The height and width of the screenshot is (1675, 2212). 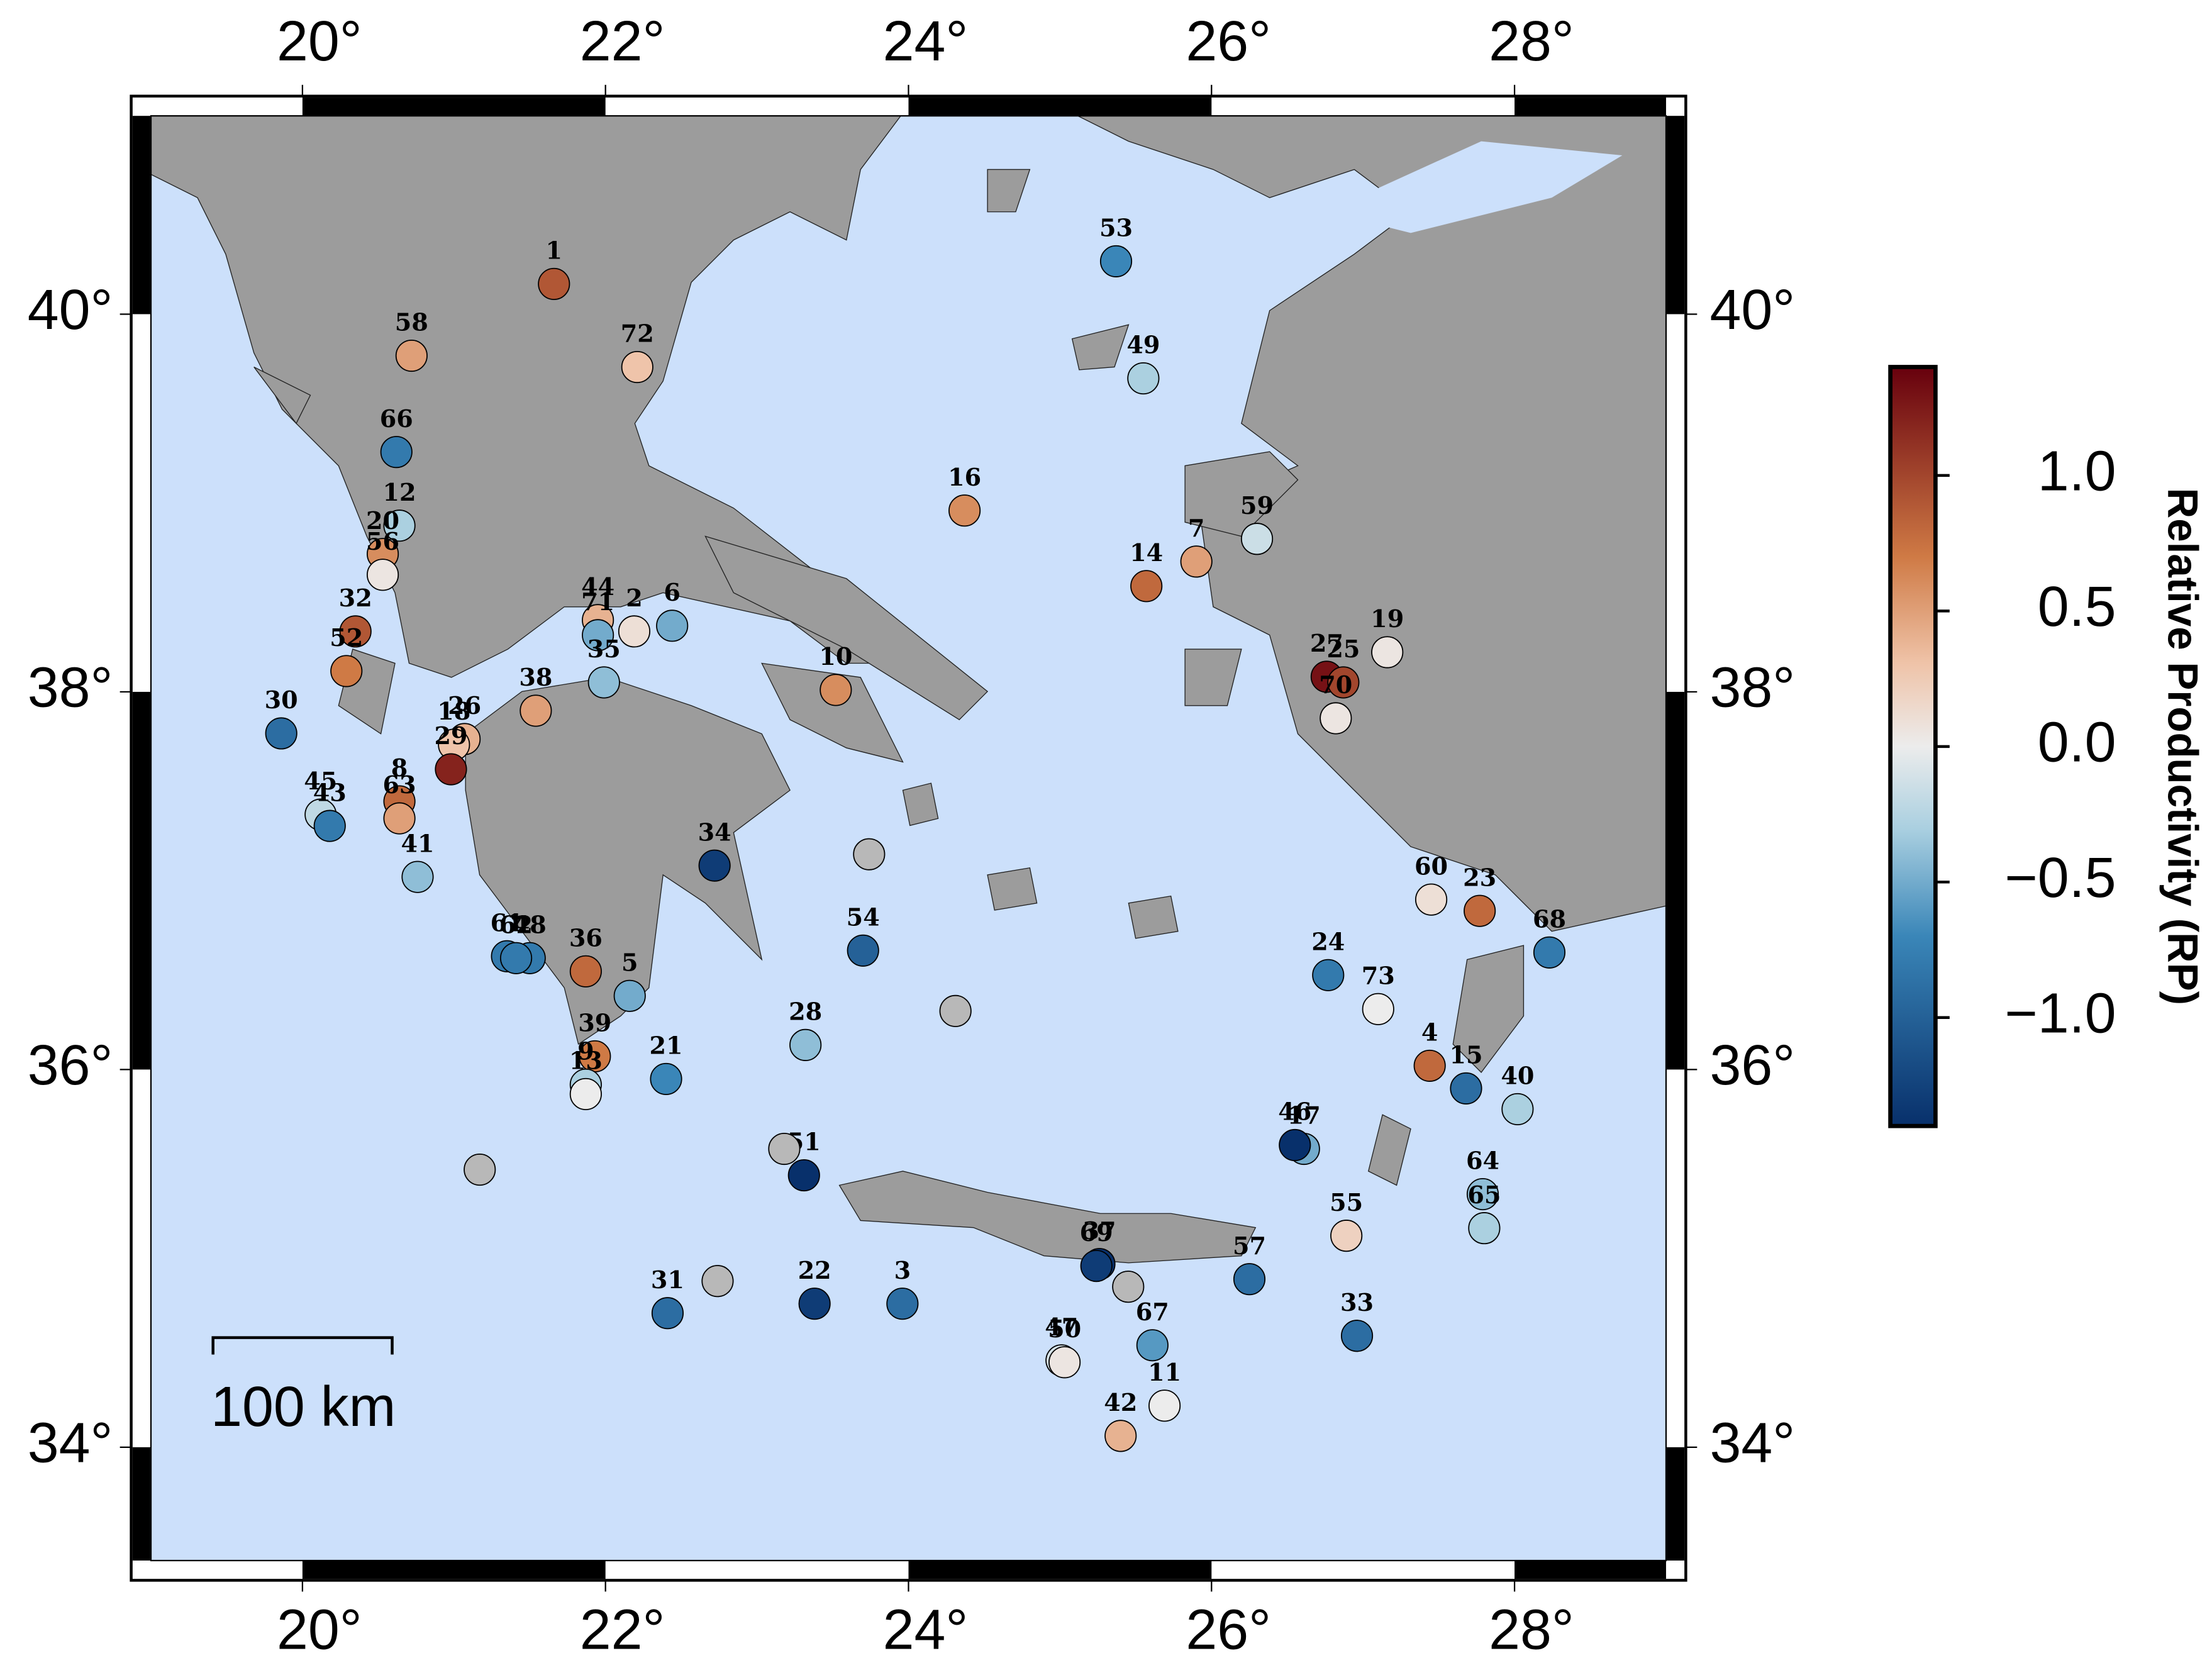 I want to click on station-label: 63, so click(x=399, y=785).